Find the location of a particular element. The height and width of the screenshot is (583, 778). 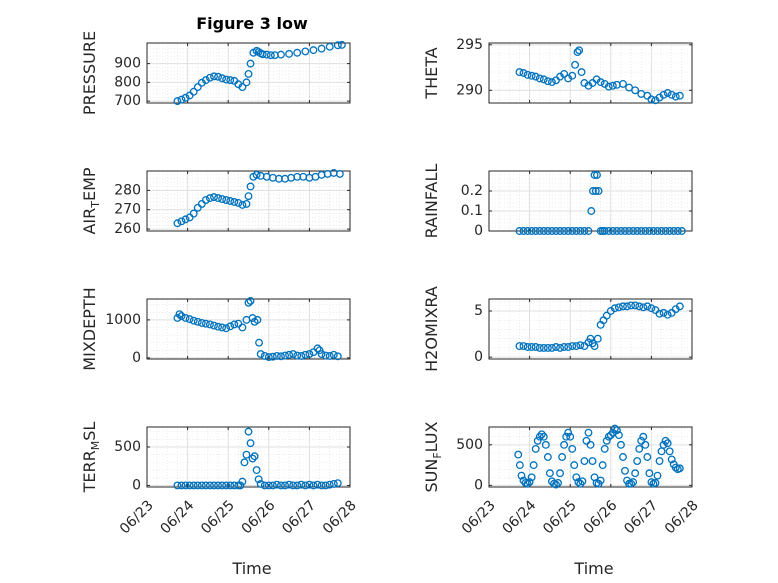

subplot-2: 290 295 THETA is located at coordinates (557, 71).